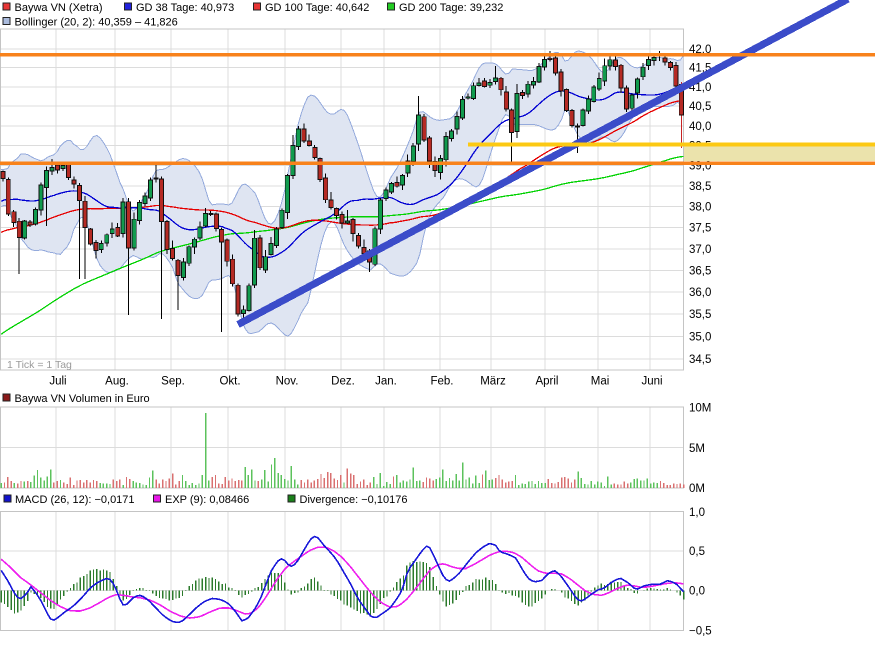  Describe the element at coordinates (287, 382) in the screenshot. I see `svg-text: Nov.` at that location.